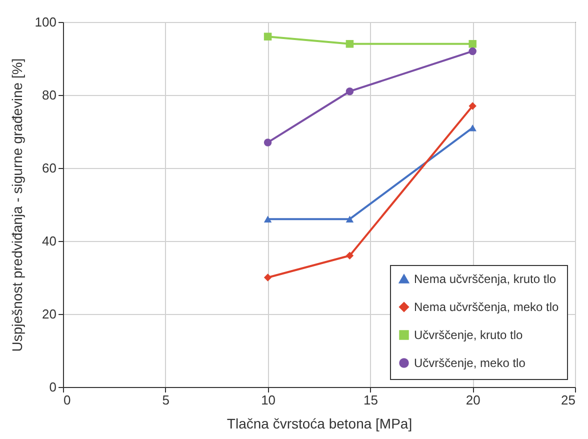 Image resolution: width=588 pixels, height=439 pixels. I want to click on x-axis-title: Tlačna čvrstoća betona [MPa], so click(319, 424).